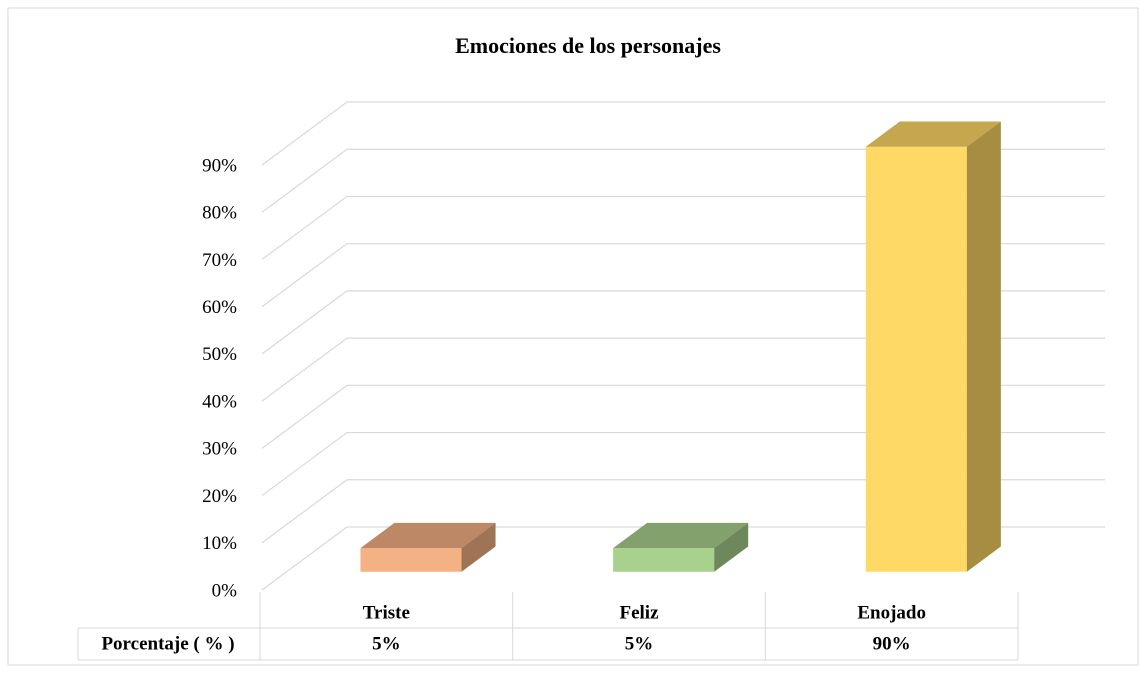  What do you see at coordinates (219, 449) in the screenshot?
I see `y-tick-label: 30%` at bounding box center [219, 449].